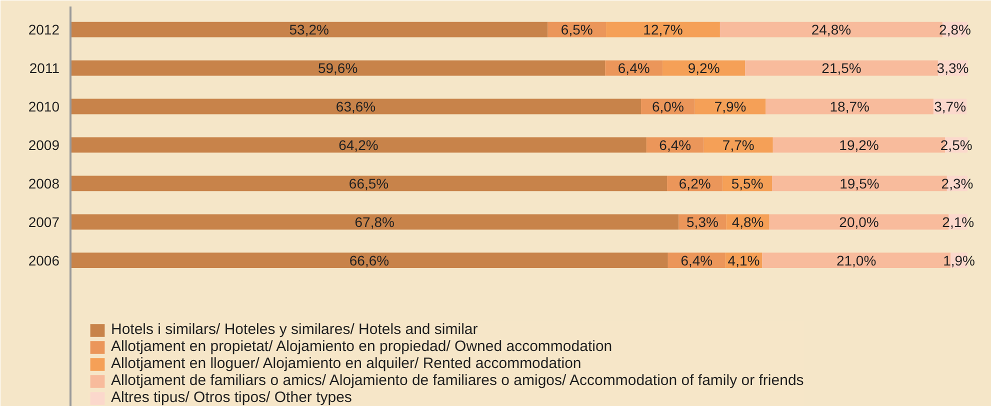 The height and width of the screenshot is (406, 991). I want to click on data-label: 53,2%, so click(309, 30).